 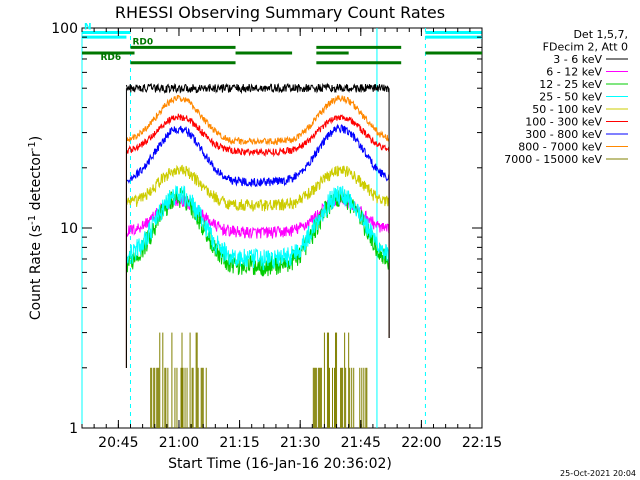 I want to click on x-tick-label: 20:45, so click(x=118, y=443).